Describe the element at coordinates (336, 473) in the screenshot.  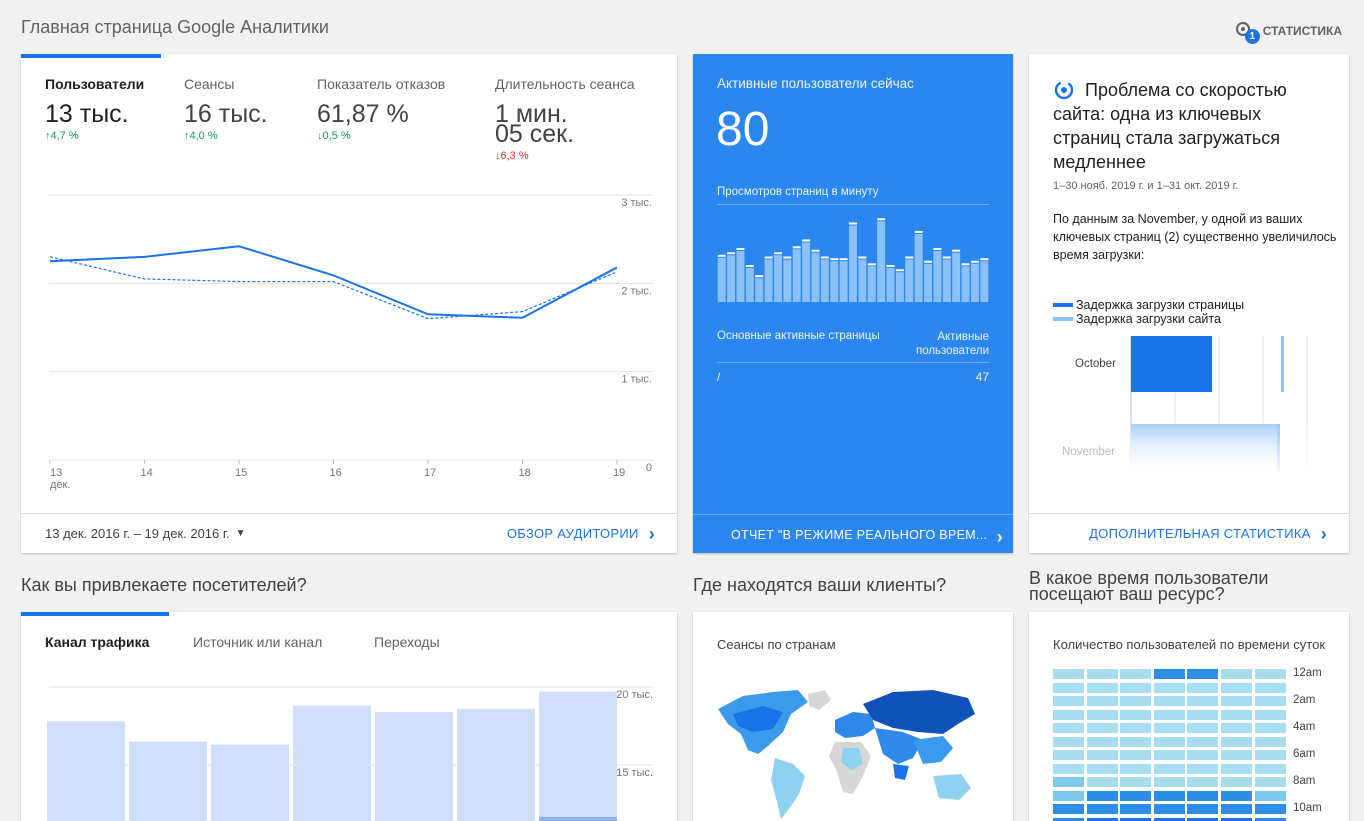
I see `x-tick-label: 16` at that location.